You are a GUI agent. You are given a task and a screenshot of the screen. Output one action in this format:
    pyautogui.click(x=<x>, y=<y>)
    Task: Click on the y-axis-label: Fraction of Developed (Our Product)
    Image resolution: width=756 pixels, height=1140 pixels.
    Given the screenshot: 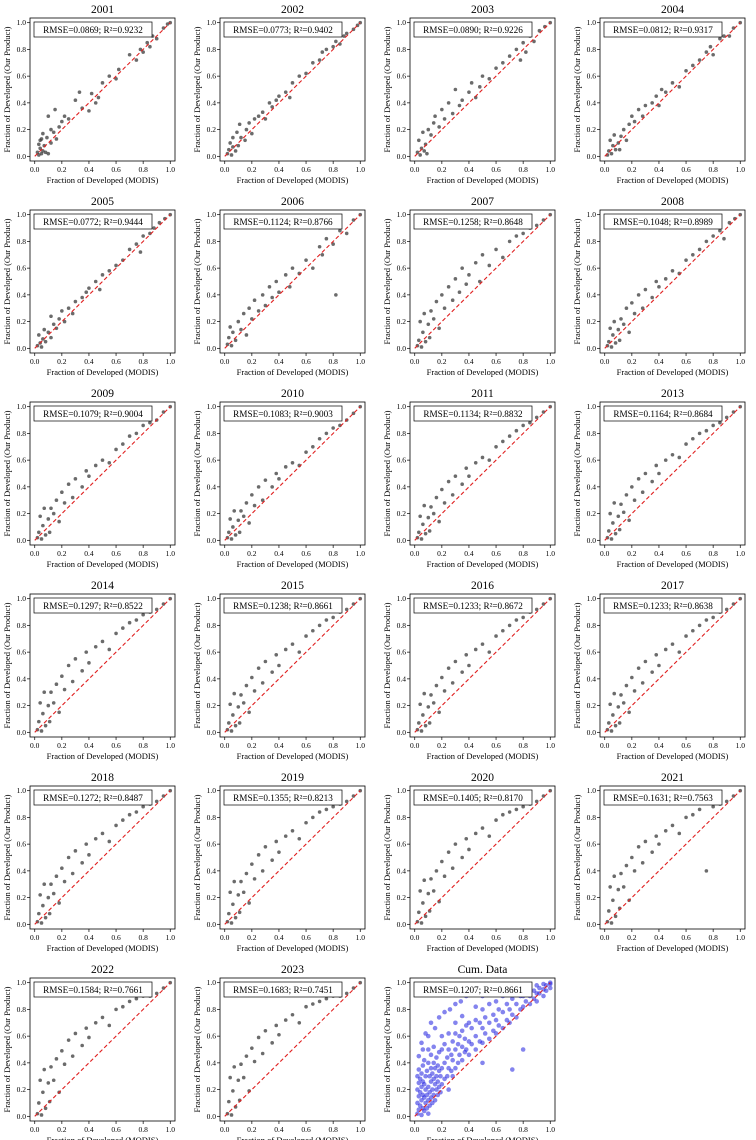 What is the action you would take?
    pyautogui.click(x=387, y=1049)
    